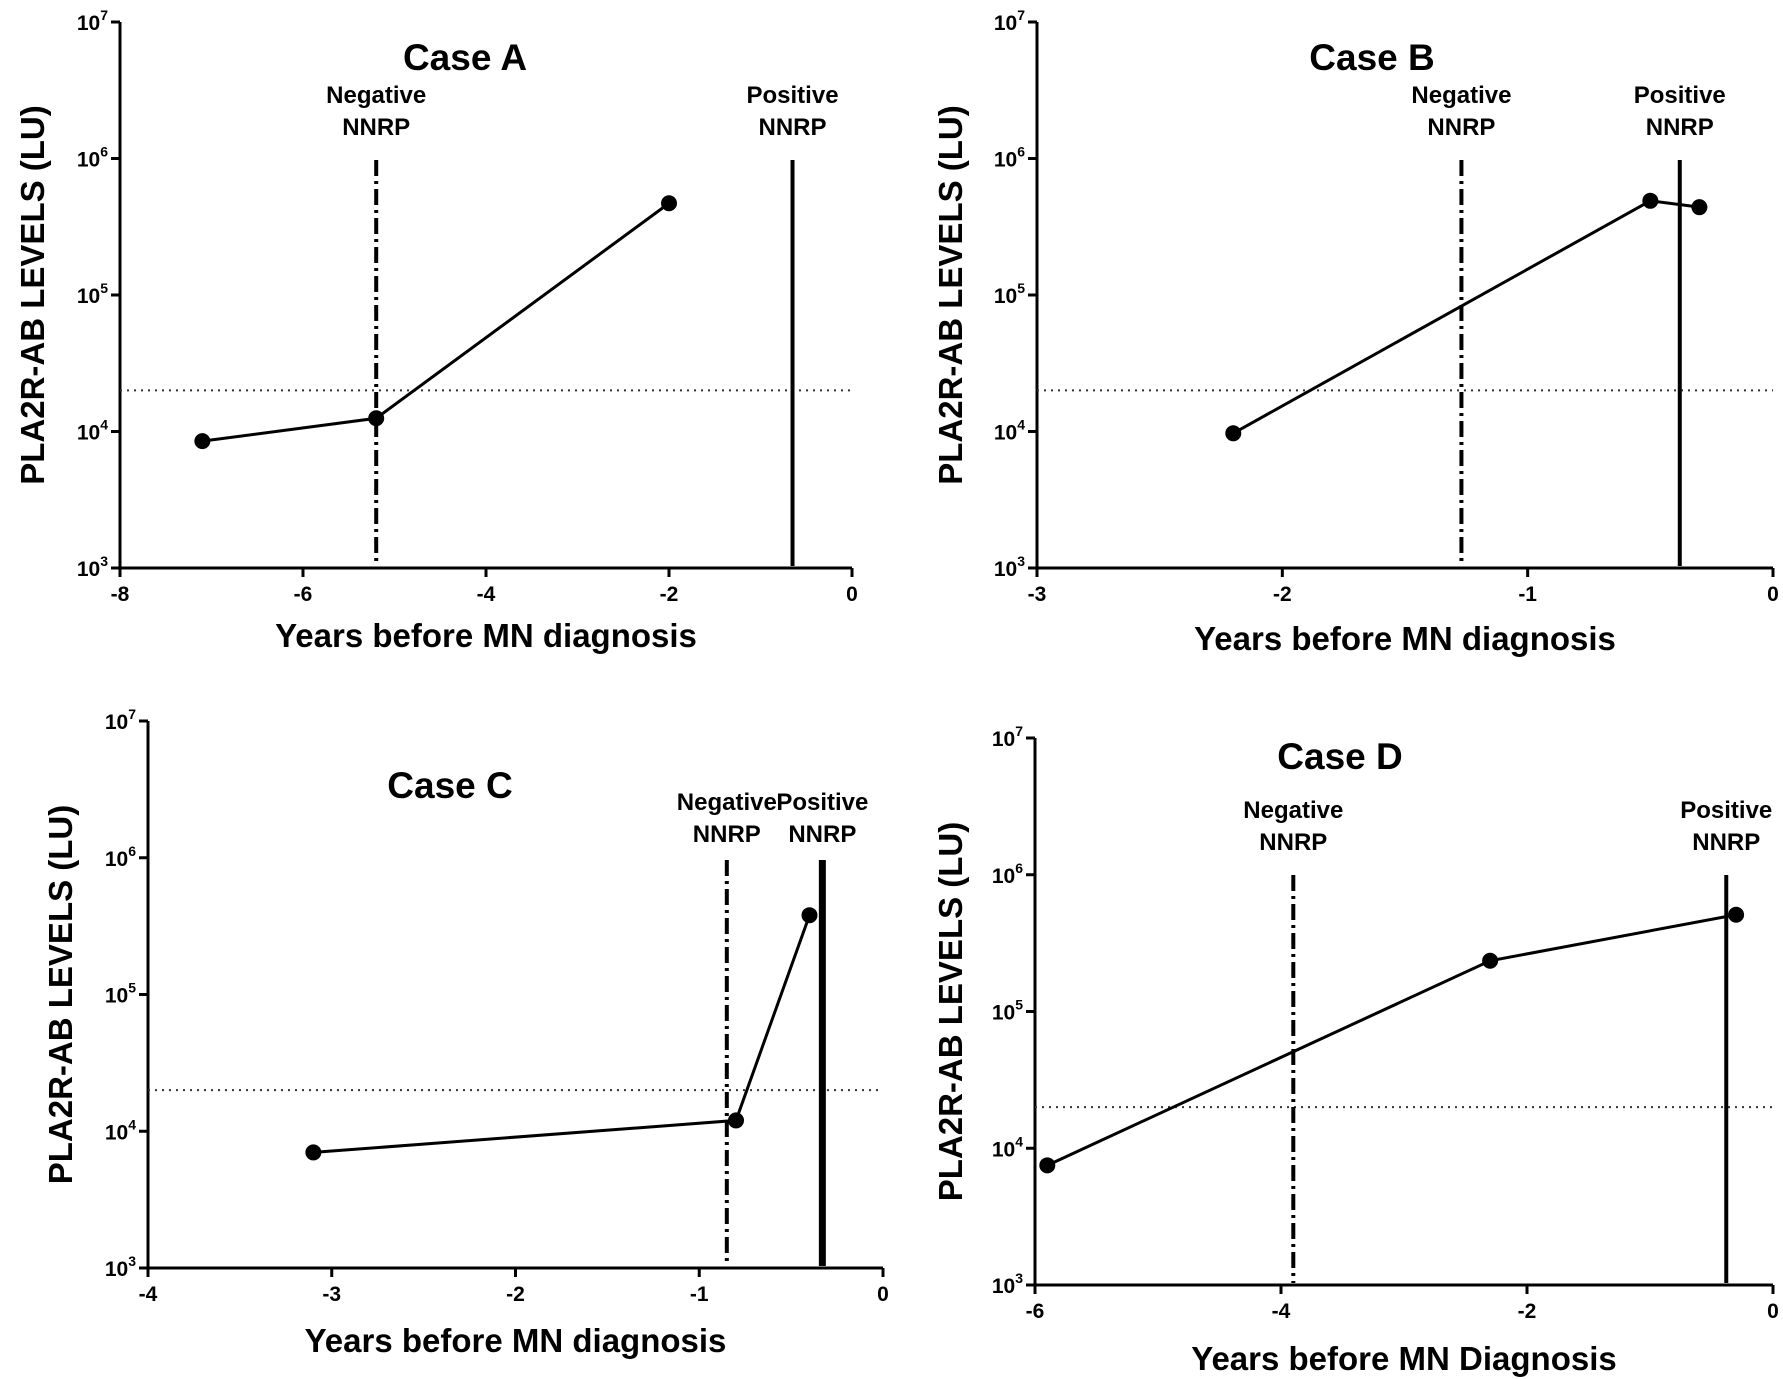 The width and height of the screenshot is (1783, 1379). What do you see at coordinates (465, 57) in the screenshot?
I see `case-title: Case A` at bounding box center [465, 57].